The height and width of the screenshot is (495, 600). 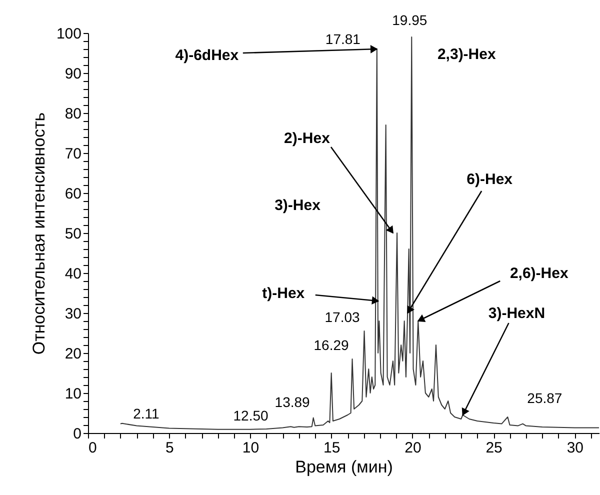 I want to click on x-tick-label: 30, so click(x=575, y=448).